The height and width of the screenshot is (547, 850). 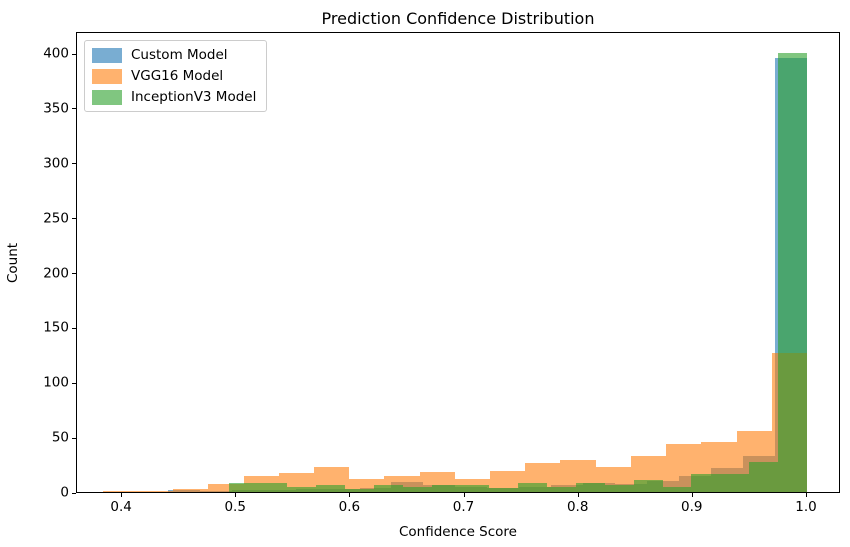 I want to click on x-tick-label: 0.6, so click(x=349, y=507).